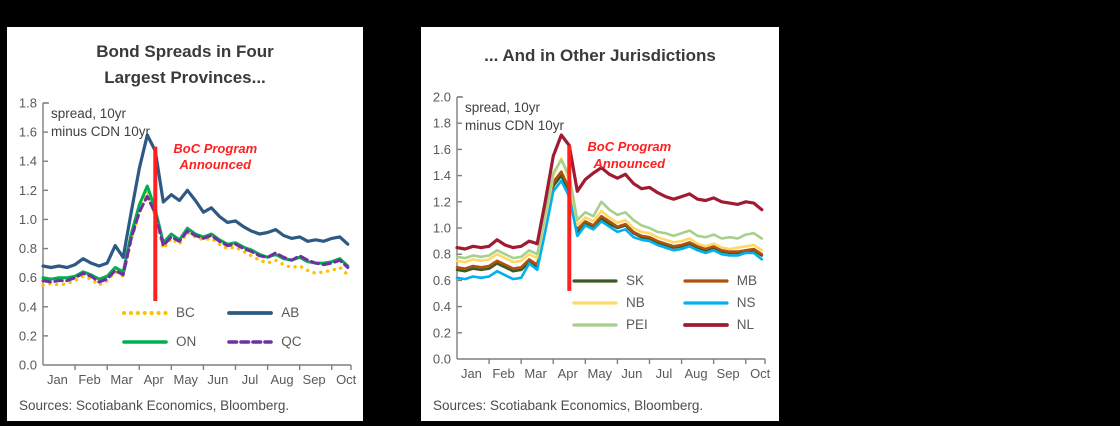  What do you see at coordinates (745, 324) in the screenshot?
I see `legend-label: NL` at bounding box center [745, 324].